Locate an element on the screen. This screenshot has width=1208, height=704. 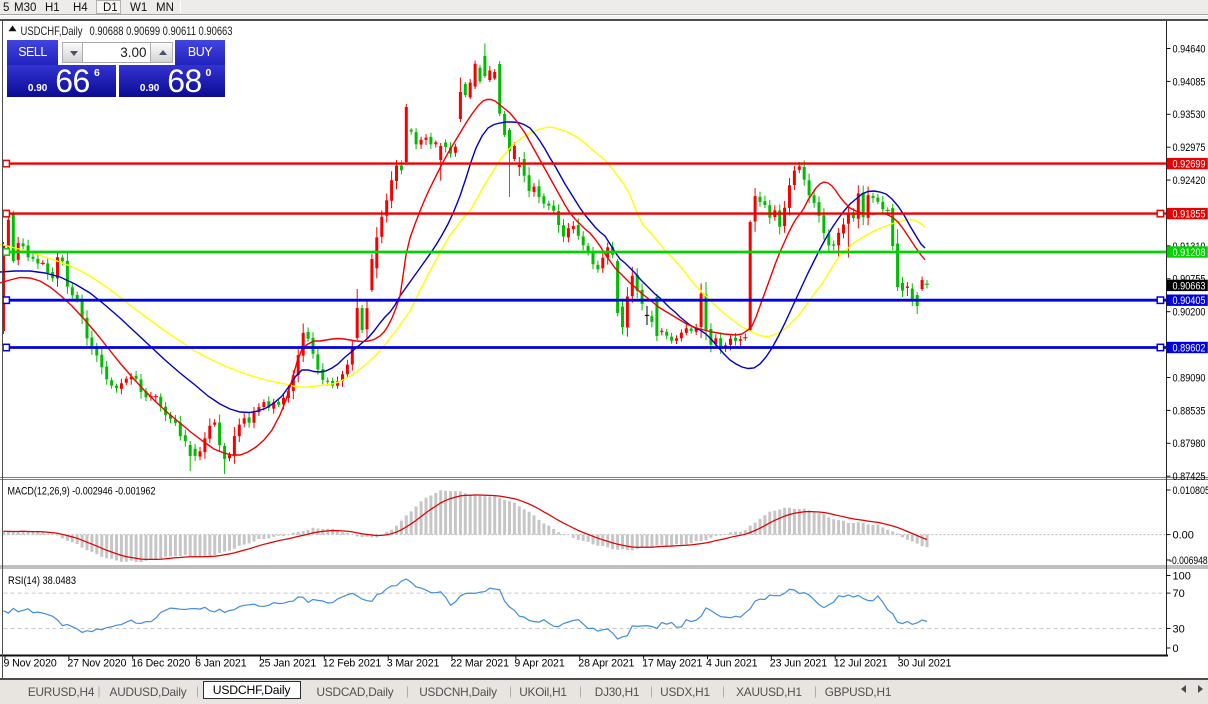
svg-text: USDCHF,Daily is located at coordinates (52, 31).